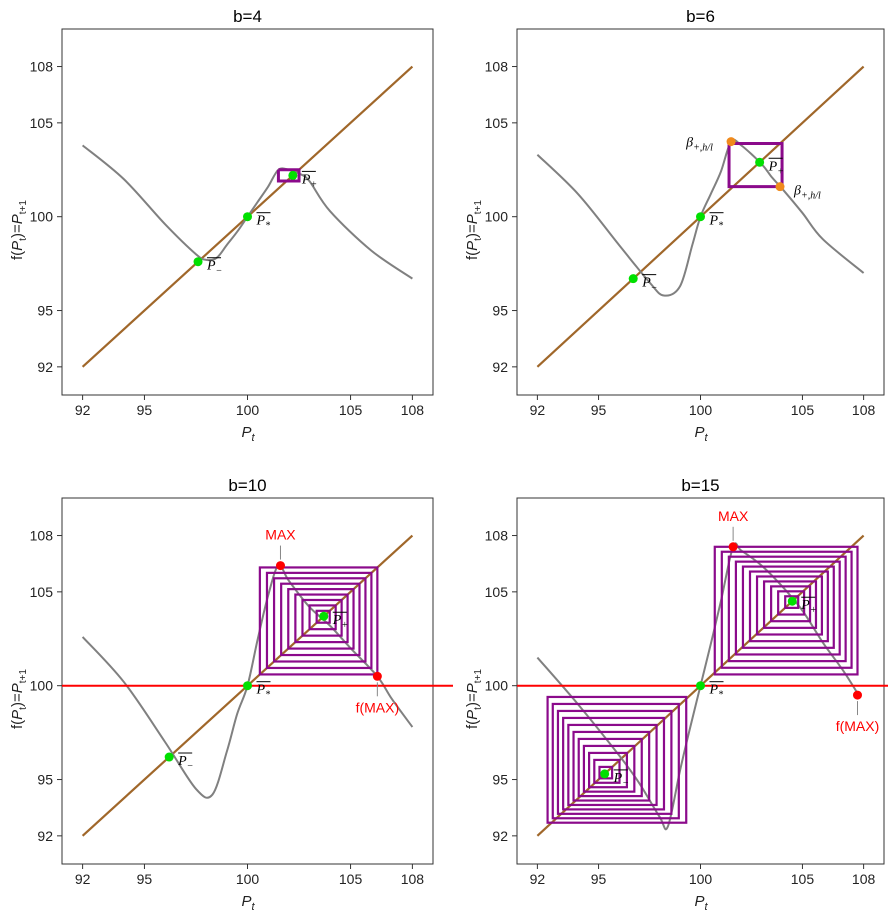 The image size is (888, 919). I want to click on chart-title: b=6, so click(700, 16).